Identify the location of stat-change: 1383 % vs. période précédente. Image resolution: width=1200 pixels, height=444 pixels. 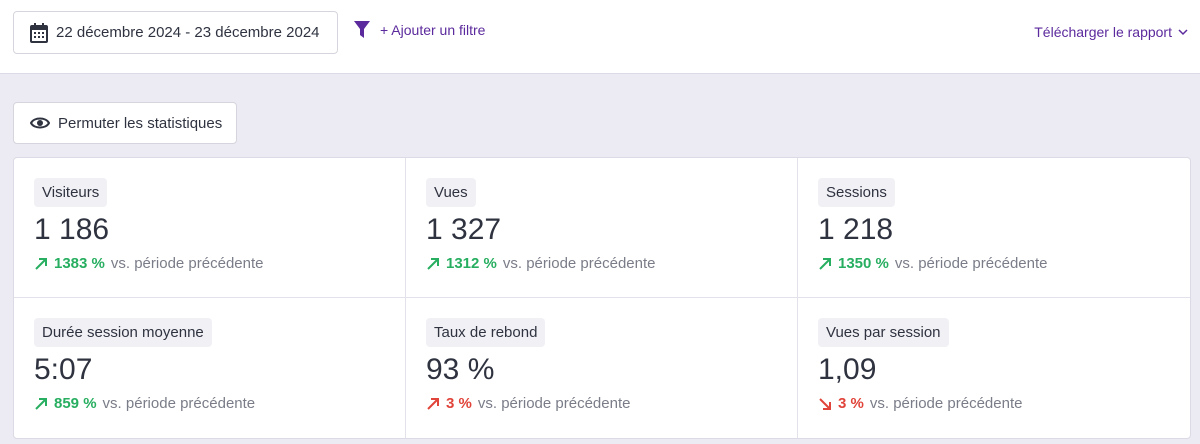
(209, 263).